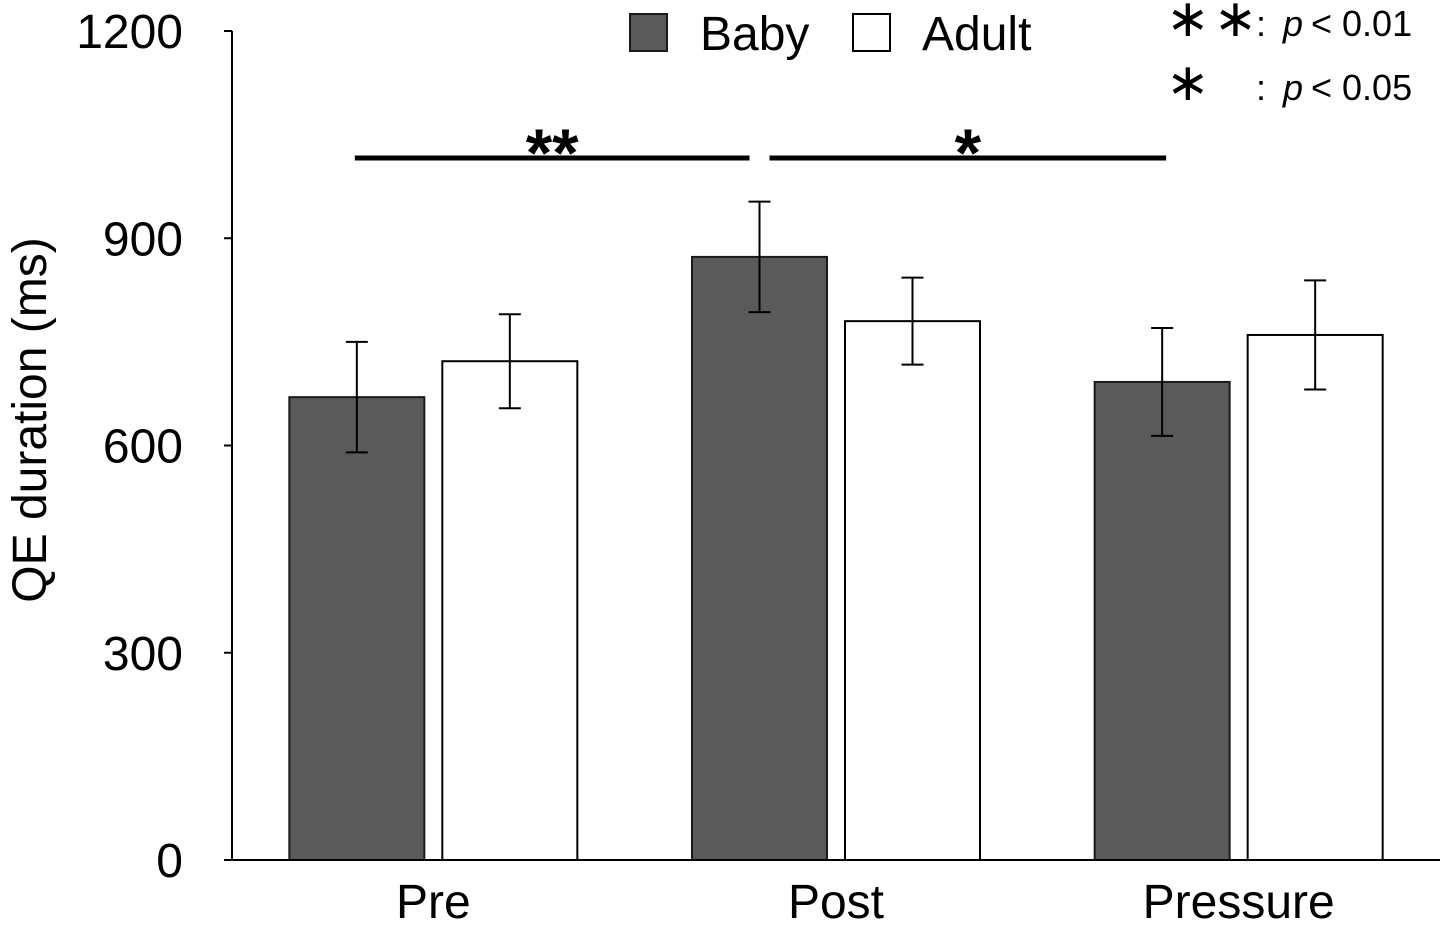  I want to click on error-bar-baby-post, so click(759, 257).